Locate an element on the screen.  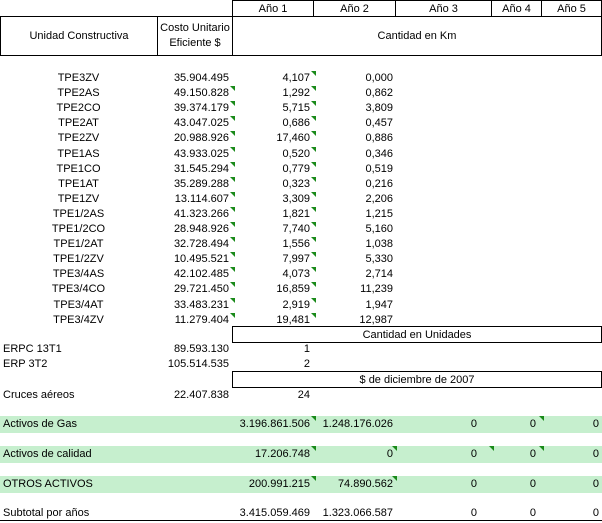
year1-cell: 0,686 is located at coordinates (296, 123).